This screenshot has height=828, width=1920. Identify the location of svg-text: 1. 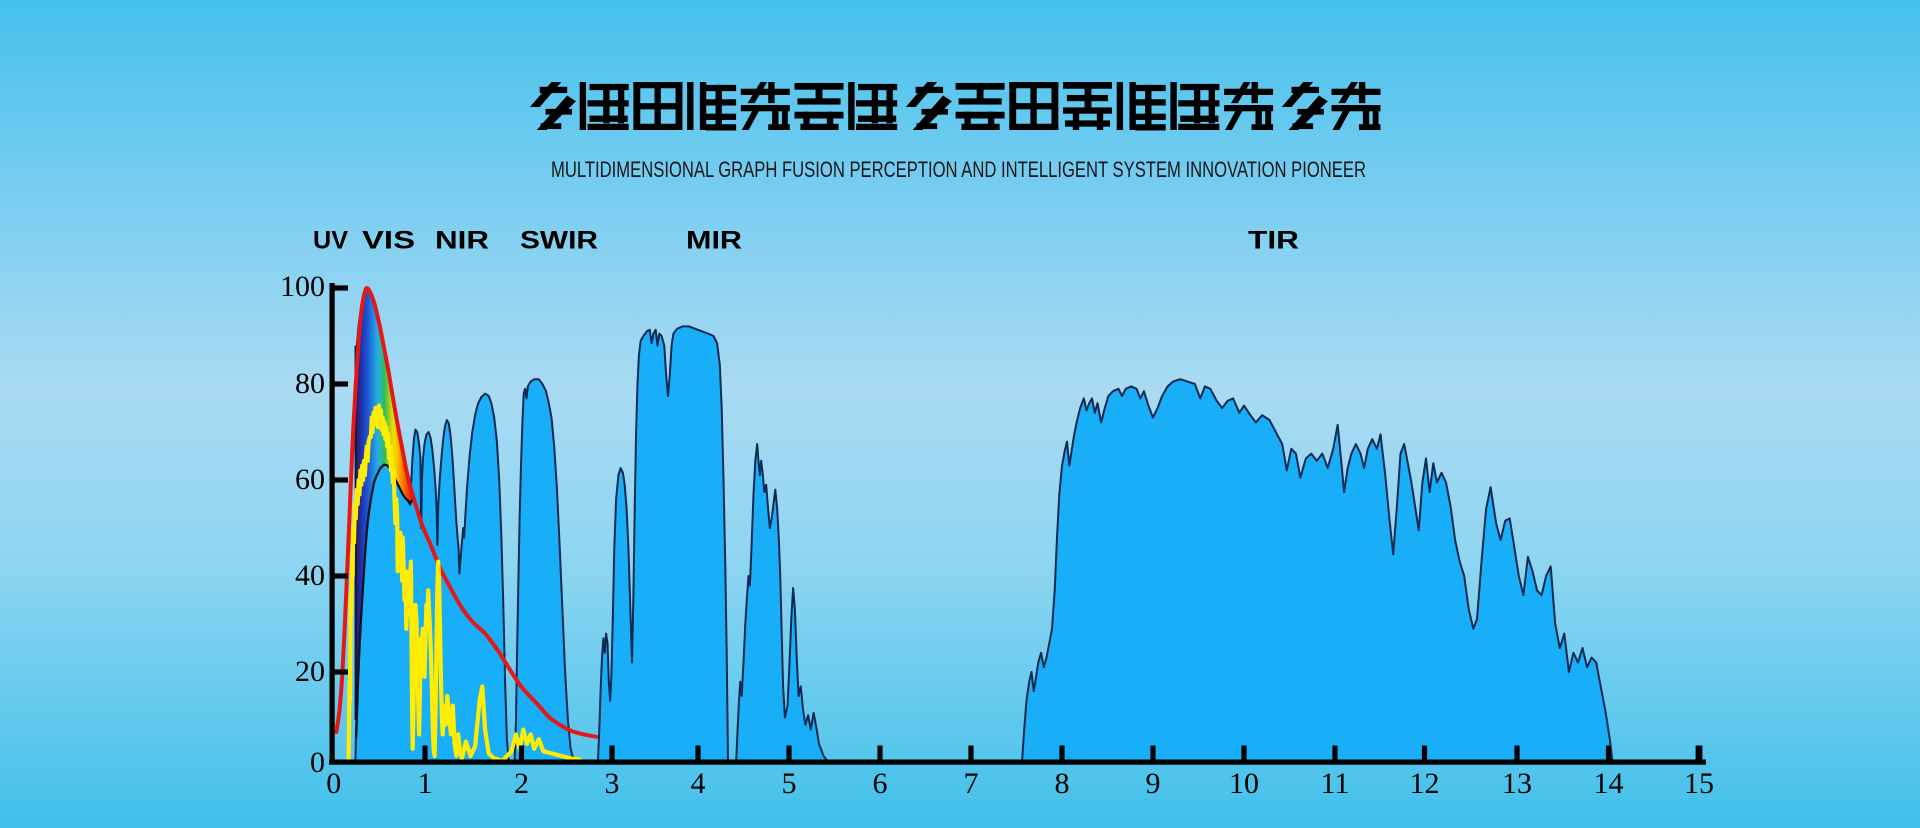
(425, 783).